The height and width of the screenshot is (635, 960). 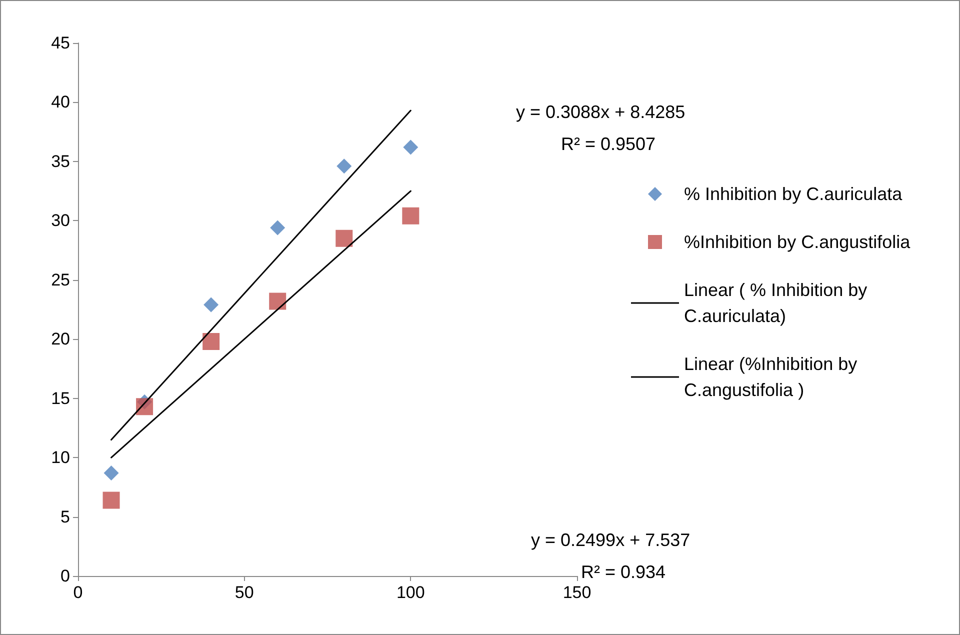 I want to click on y-tick-label: 5, so click(x=65, y=516).